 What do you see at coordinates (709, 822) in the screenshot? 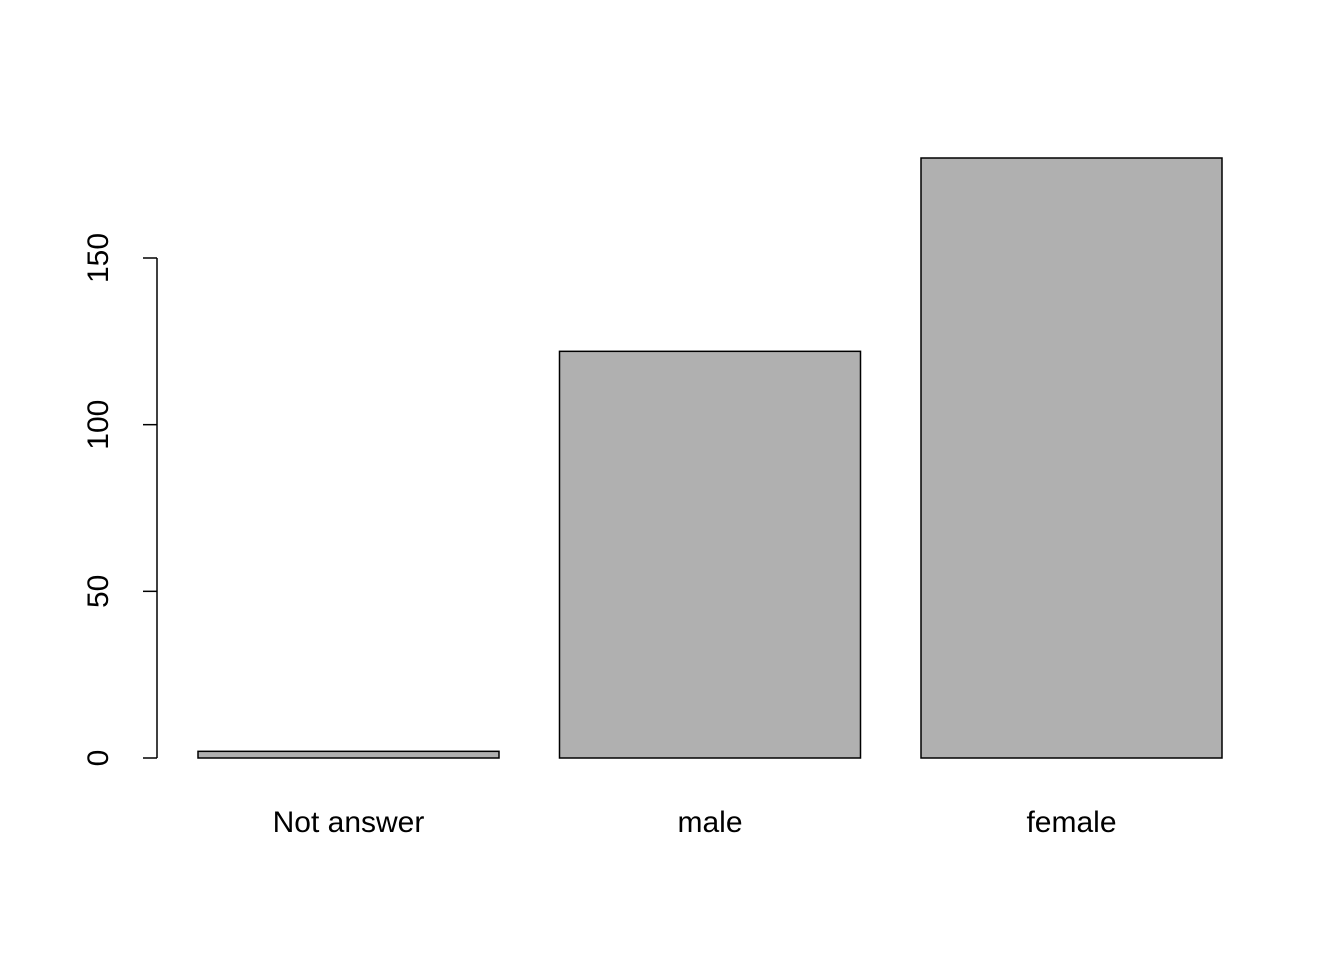
I see `x-tick-label: male` at bounding box center [709, 822].